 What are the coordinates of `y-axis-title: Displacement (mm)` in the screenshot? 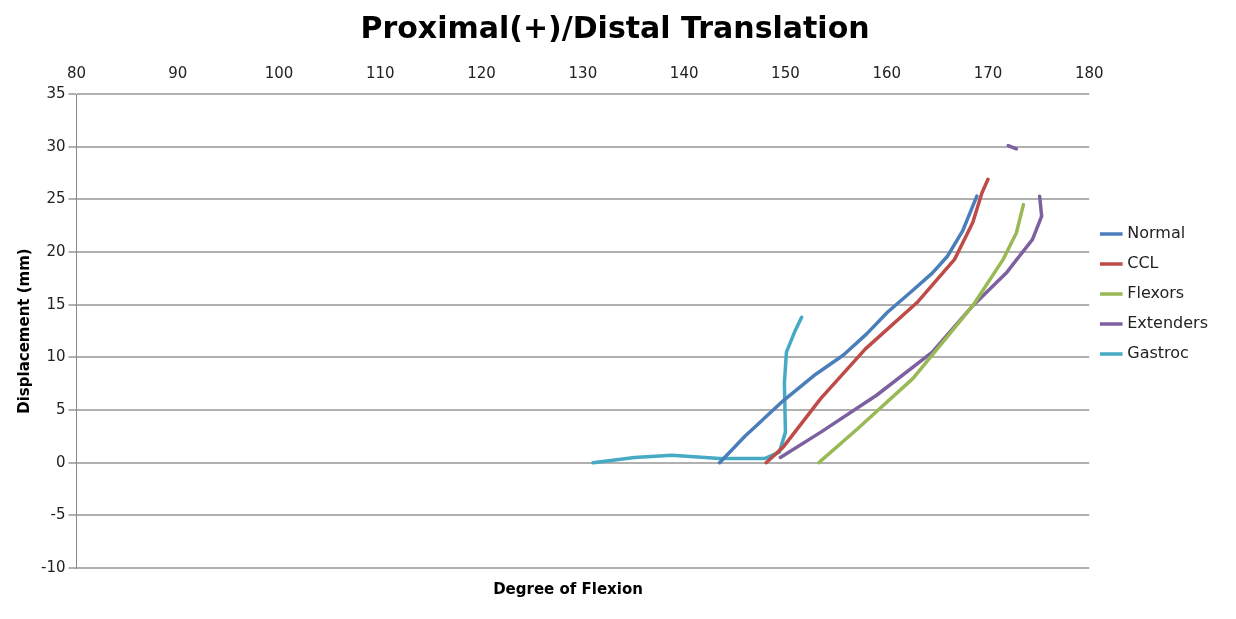 It's located at (23, 331).